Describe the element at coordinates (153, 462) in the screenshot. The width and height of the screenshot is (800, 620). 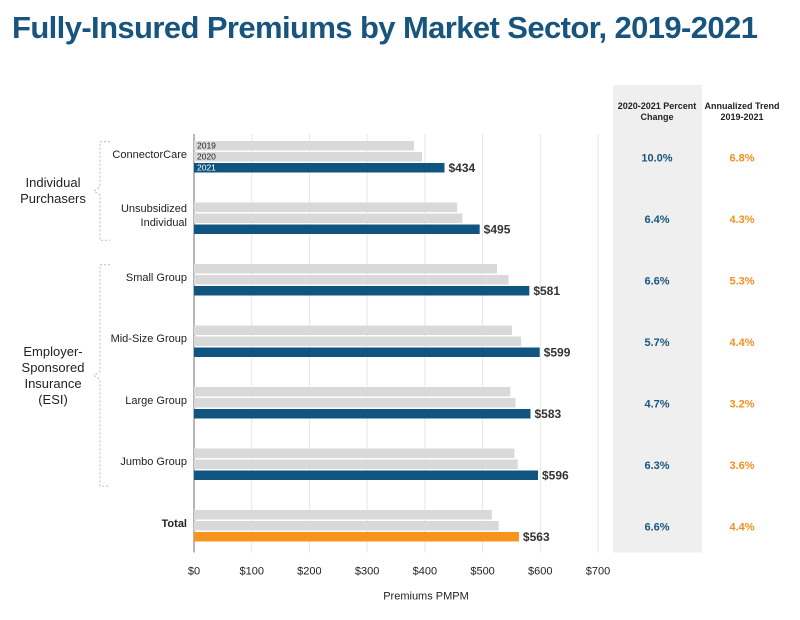
I see `category-label: Jumbo Group` at that location.